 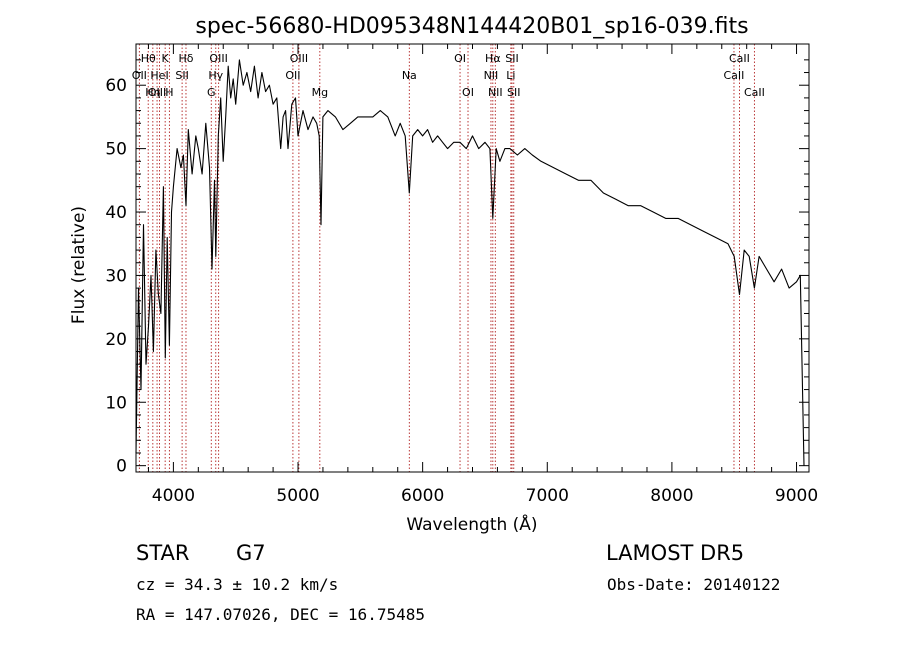 I want to click on line-label: Hη, so click(x=152, y=92).